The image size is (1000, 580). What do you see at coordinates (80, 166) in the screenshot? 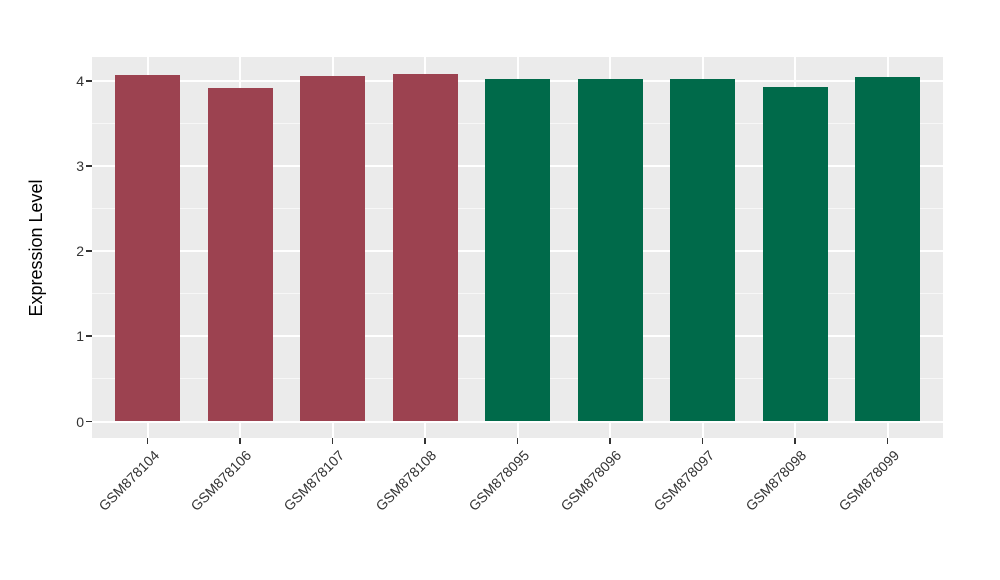
I see `y-tick-label: 3` at bounding box center [80, 166].